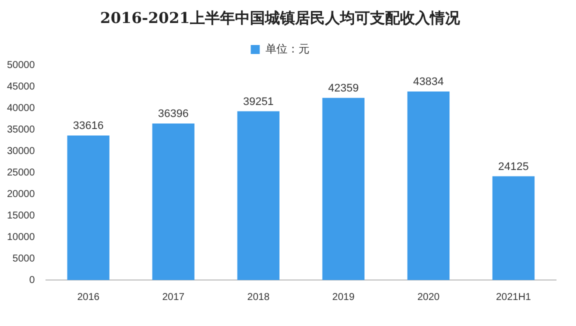 The width and height of the screenshot is (576, 326). Describe the element at coordinates (21, 86) in the screenshot. I see `y-tick-label: 45000` at that location.